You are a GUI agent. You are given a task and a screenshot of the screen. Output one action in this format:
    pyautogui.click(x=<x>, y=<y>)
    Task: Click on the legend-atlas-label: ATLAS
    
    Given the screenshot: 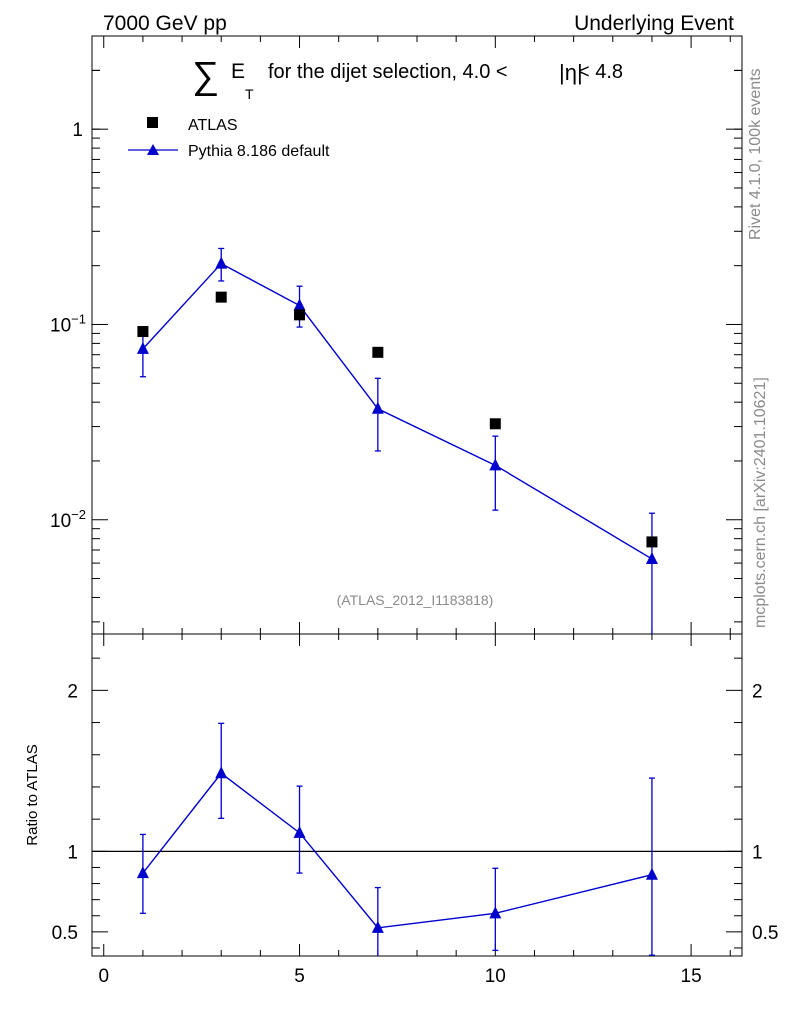 What is the action you would take?
    pyautogui.click(x=213, y=125)
    